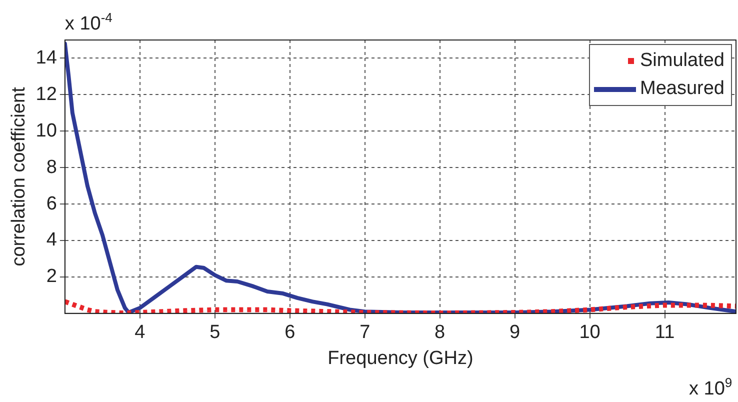 This screenshot has width=738, height=402. Describe the element at coordinates (46, 131) in the screenshot. I see `y-tick-label: 10` at that location.